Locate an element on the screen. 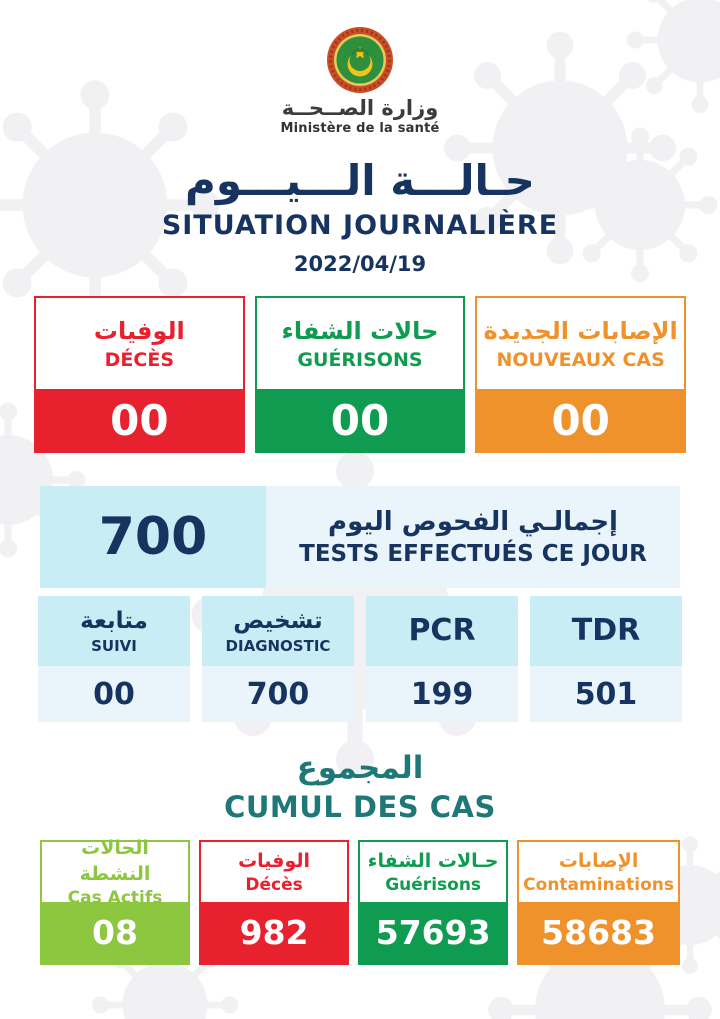 This screenshot has width=720, height=1019. nouveaux-cas-card-header: الإصابات الجديدة NOUVEAUX CAS is located at coordinates (580, 343).